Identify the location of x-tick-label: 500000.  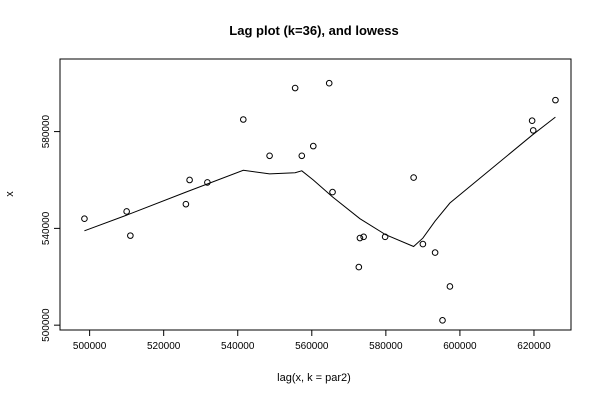
(90, 346).